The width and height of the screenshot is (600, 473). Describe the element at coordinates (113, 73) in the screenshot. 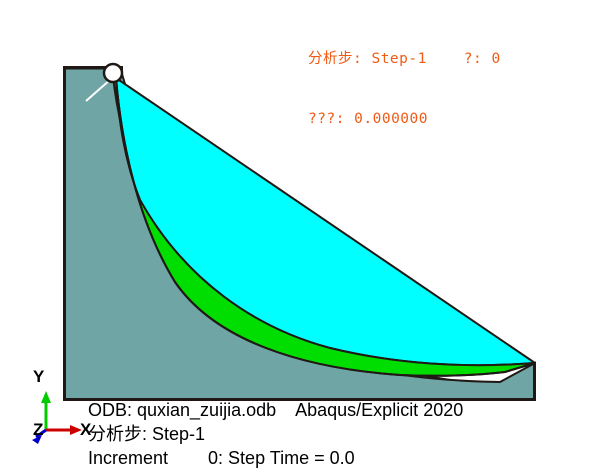

I see `apex-node-marker` at that location.